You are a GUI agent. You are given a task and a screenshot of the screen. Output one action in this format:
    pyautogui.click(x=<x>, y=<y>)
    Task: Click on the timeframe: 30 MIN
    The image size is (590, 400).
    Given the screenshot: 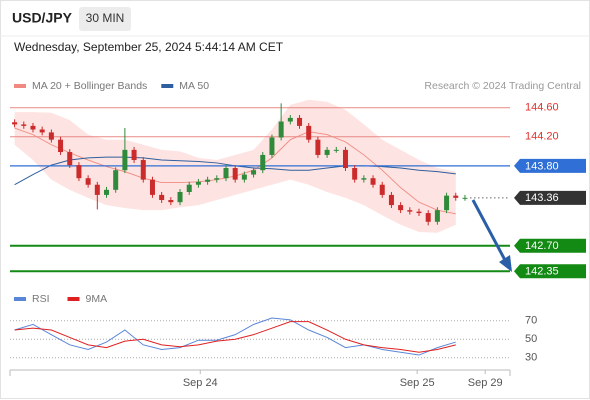 What is the action you would take?
    pyautogui.click(x=105, y=18)
    